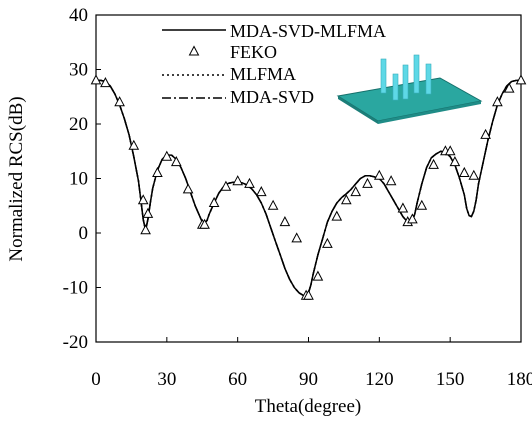 This screenshot has width=532, height=424. Describe the element at coordinates (16, 178) in the screenshot. I see `y-axis-label: Normalized RCS(dB)` at that location.